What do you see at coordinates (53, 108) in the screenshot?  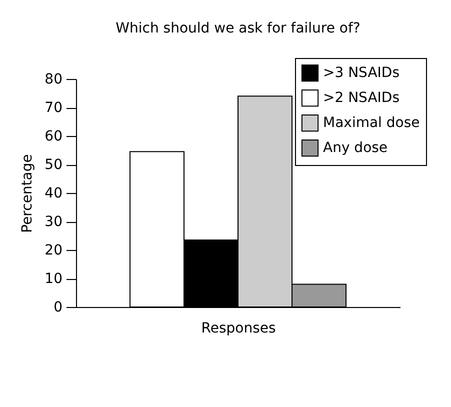 I see `y-tick-label: 70` at bounding box center [53, 108].